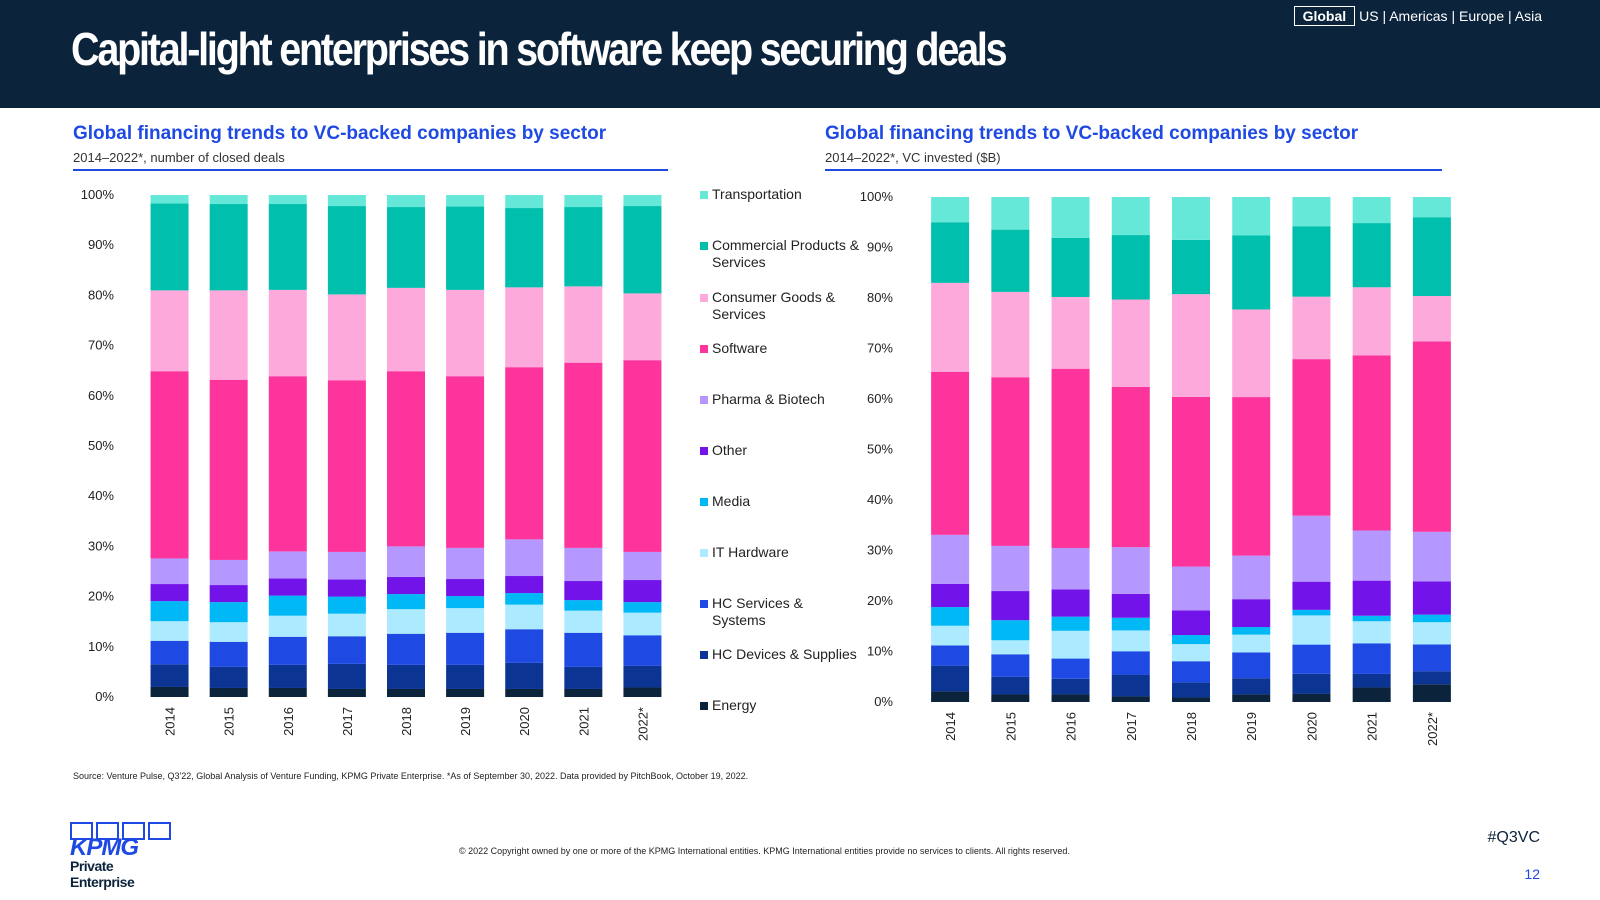  What do you see at coordinates (1131, 726) in the screenshot?
I see `x-tick-label: 2017` at bounding box center [1131, 726].